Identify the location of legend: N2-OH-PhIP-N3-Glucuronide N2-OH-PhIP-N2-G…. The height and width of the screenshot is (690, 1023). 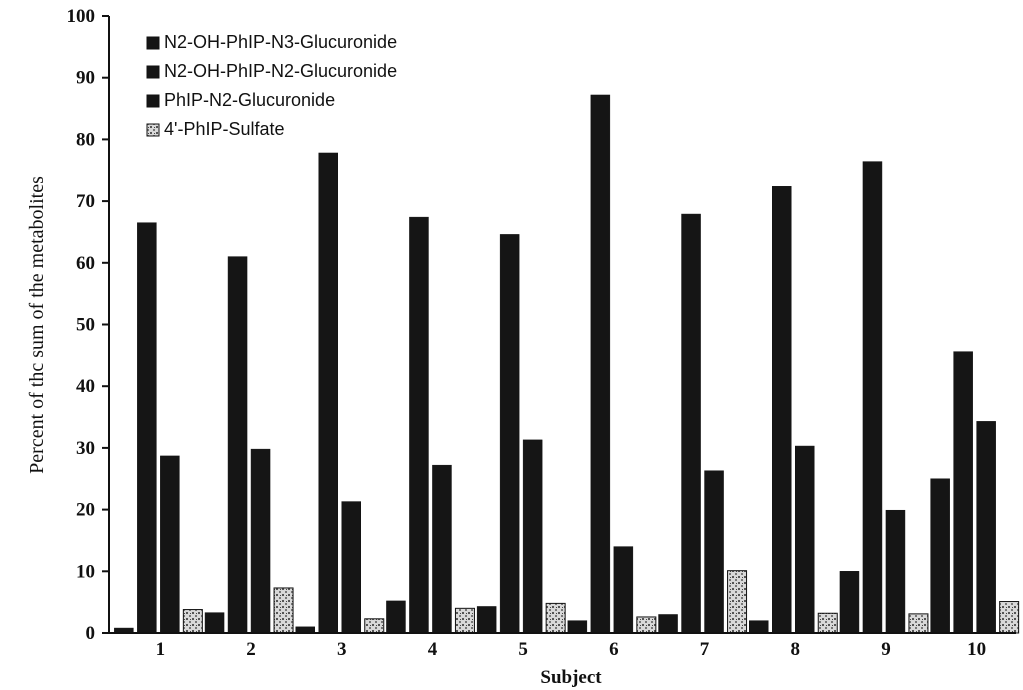
(271, 85).